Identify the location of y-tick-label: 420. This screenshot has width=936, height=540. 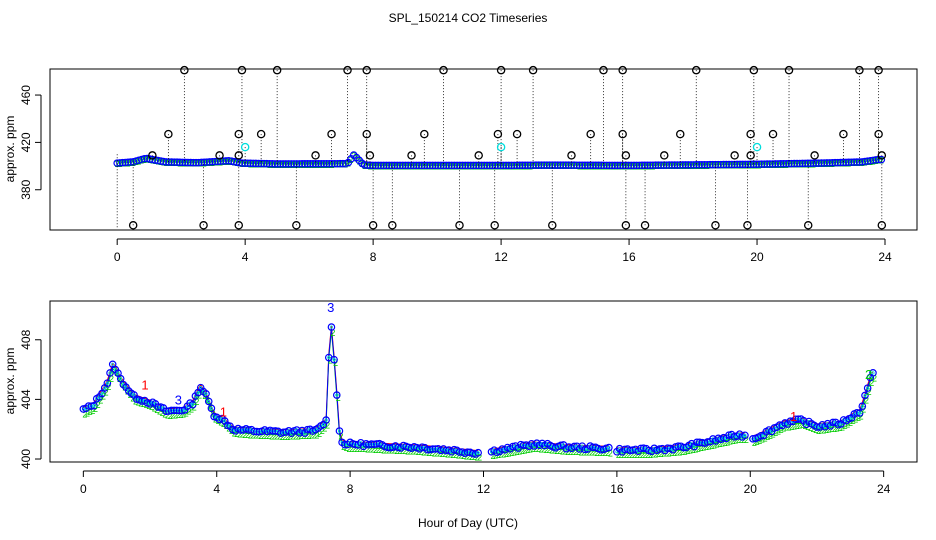
(26, 142).